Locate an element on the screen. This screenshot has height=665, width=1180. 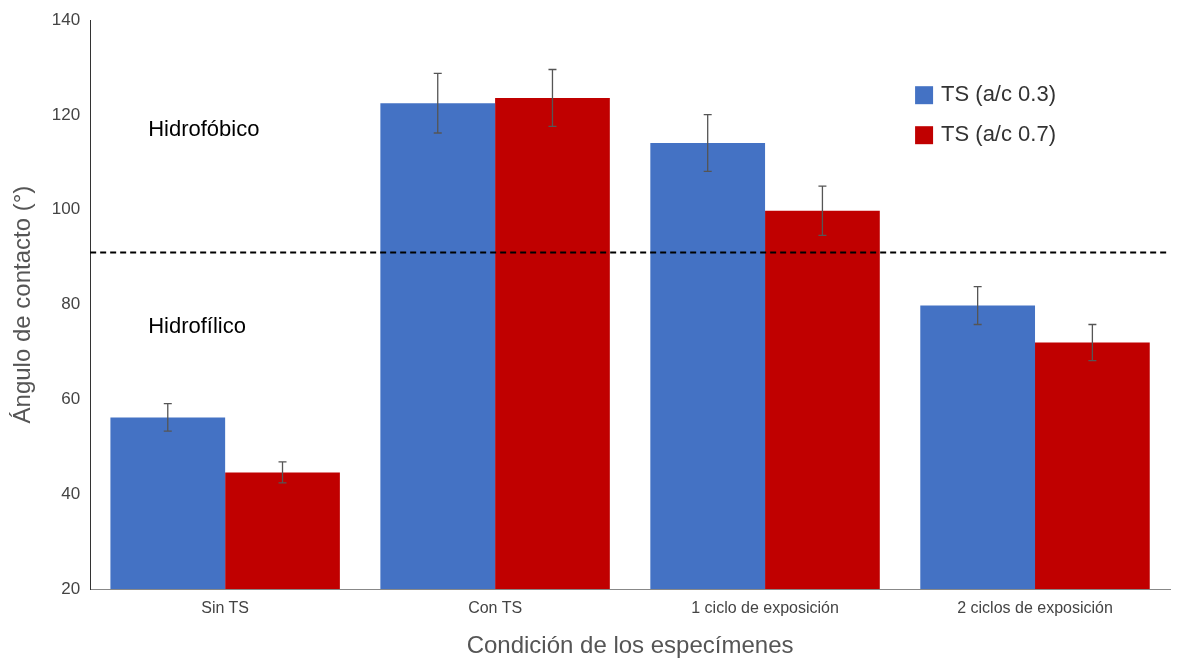
y-tick-label: 120 is located at coordinates (66, 114).